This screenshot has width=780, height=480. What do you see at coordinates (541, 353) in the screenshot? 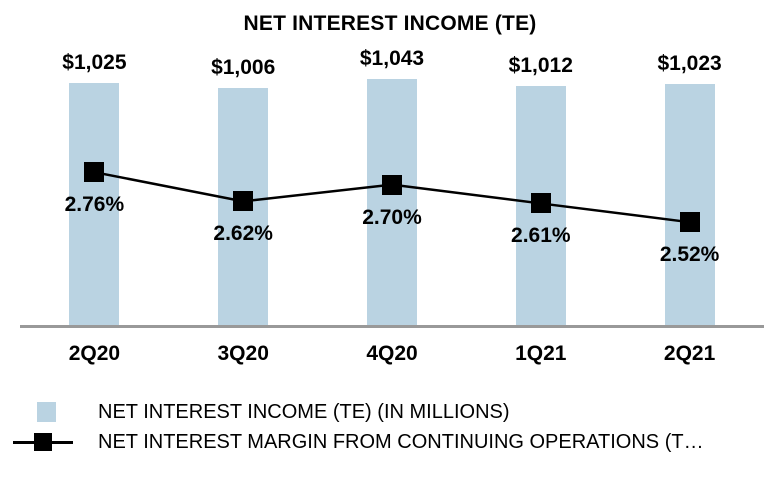
I see `x-axis-label: 1Q21` at bounding box center [541, 353].